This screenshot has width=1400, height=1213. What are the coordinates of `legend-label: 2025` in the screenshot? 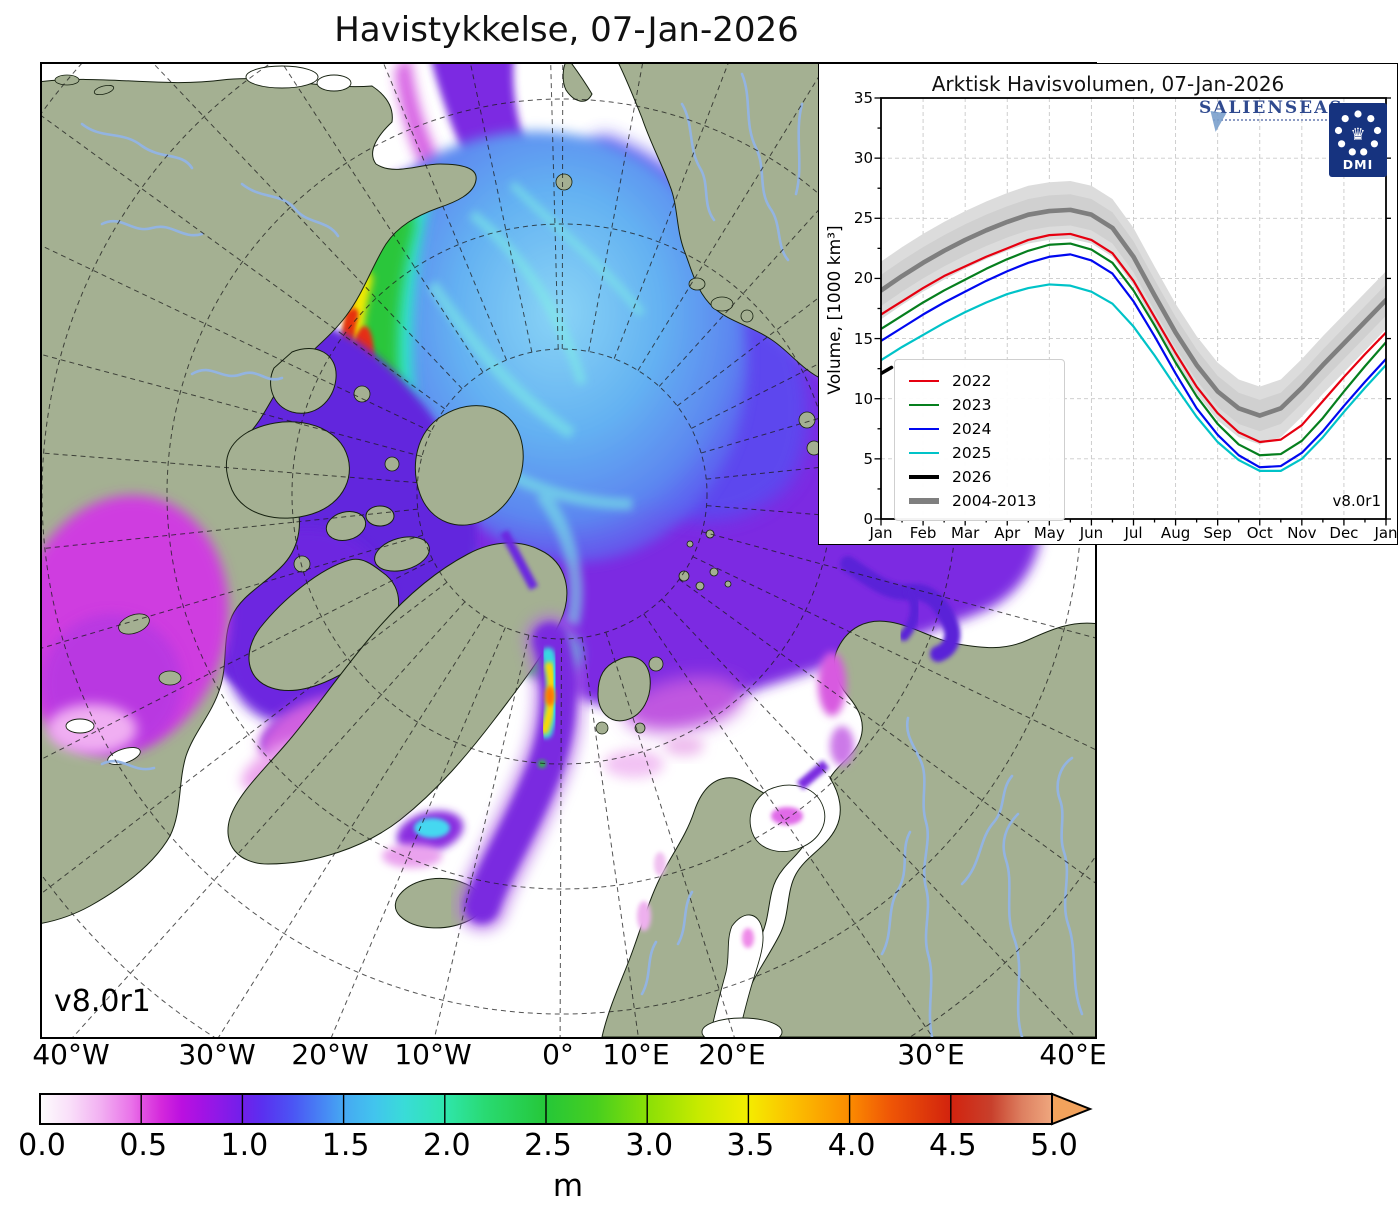 It's located at (972, 453).